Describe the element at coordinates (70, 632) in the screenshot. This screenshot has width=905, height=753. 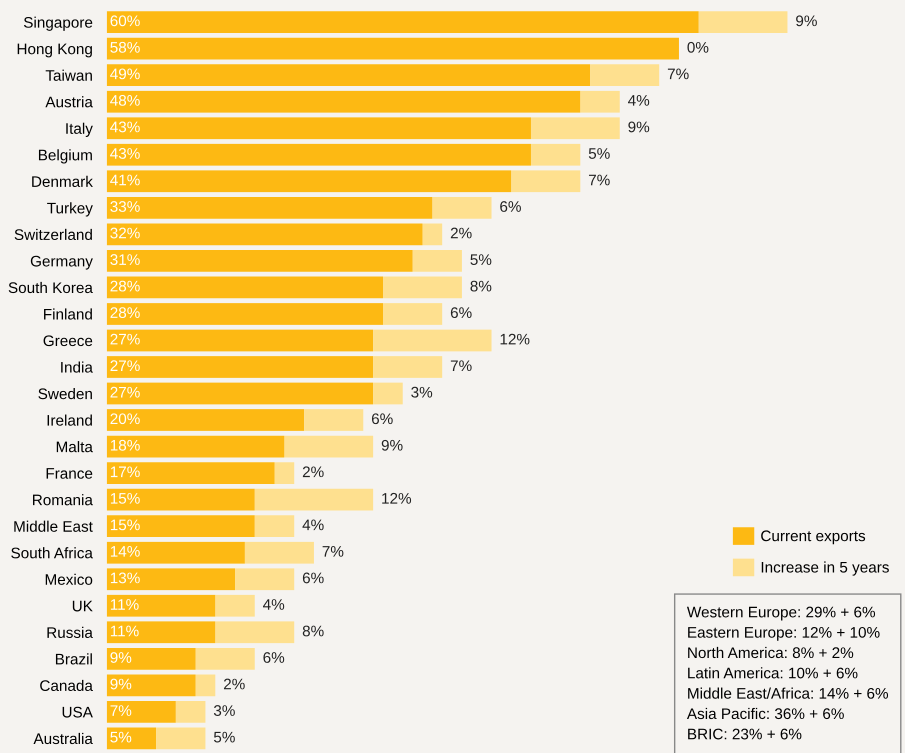
I see `y-tick-label: Russia` at that location.